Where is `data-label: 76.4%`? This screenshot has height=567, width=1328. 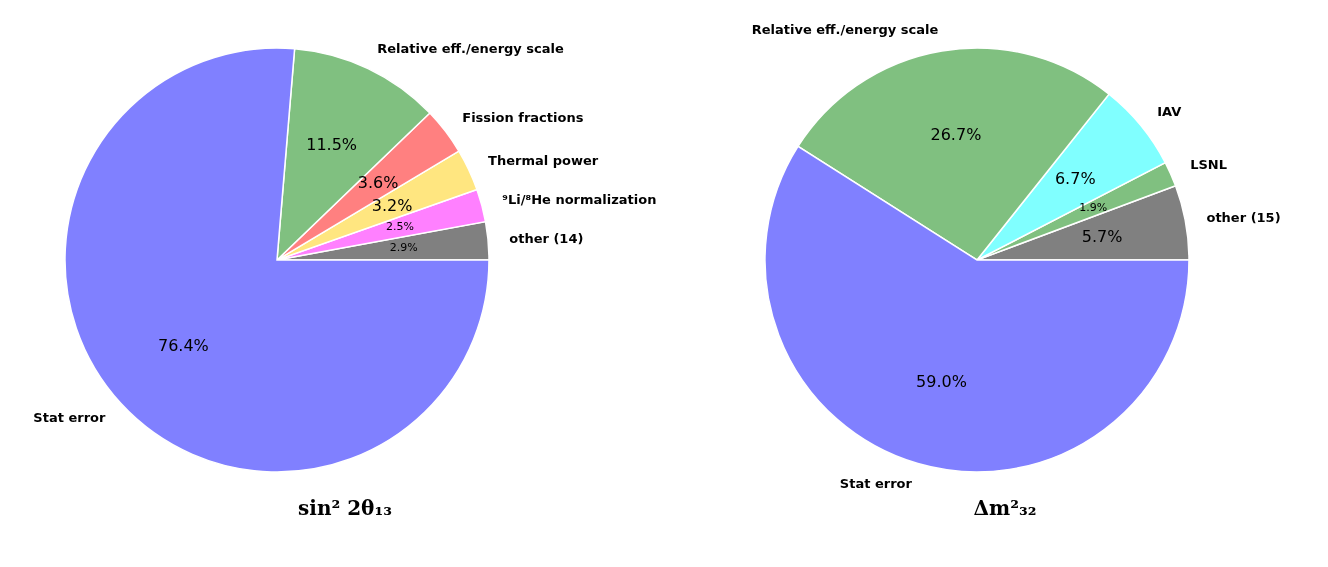 data-label: 76.4% is located at coordinates (183, 346).